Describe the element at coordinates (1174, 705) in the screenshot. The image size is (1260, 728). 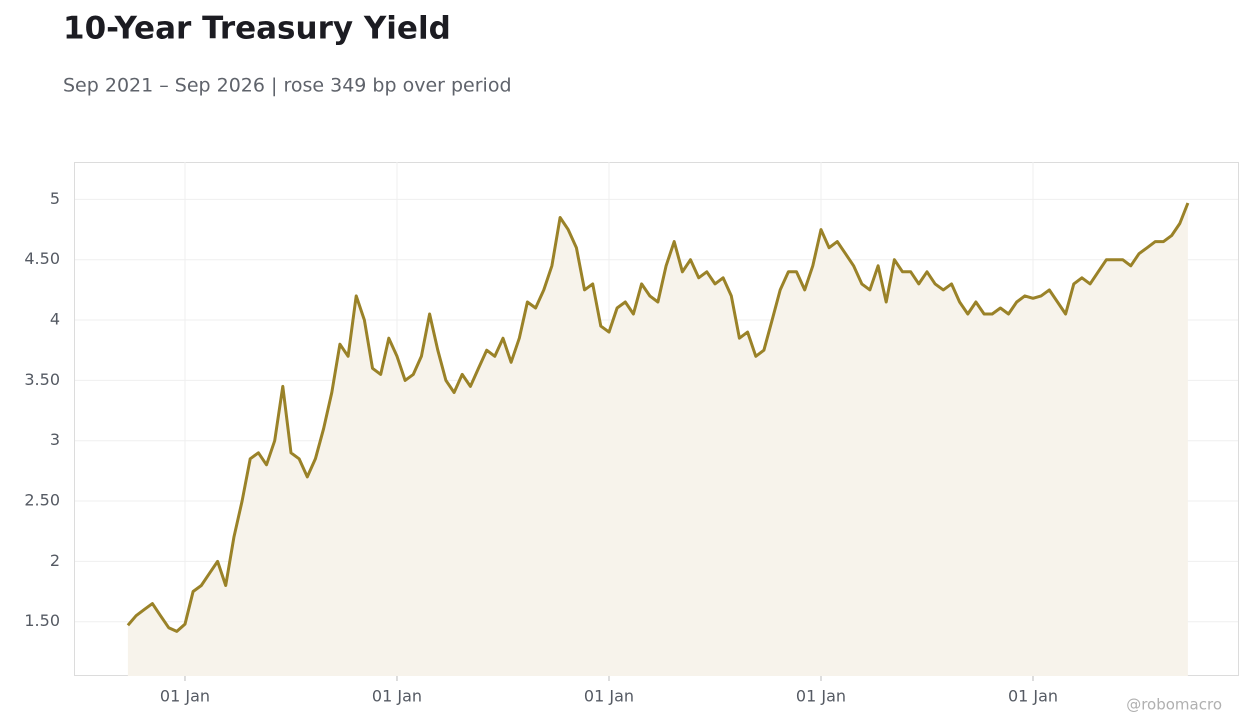
I see `credit: @robomacro` at that location.